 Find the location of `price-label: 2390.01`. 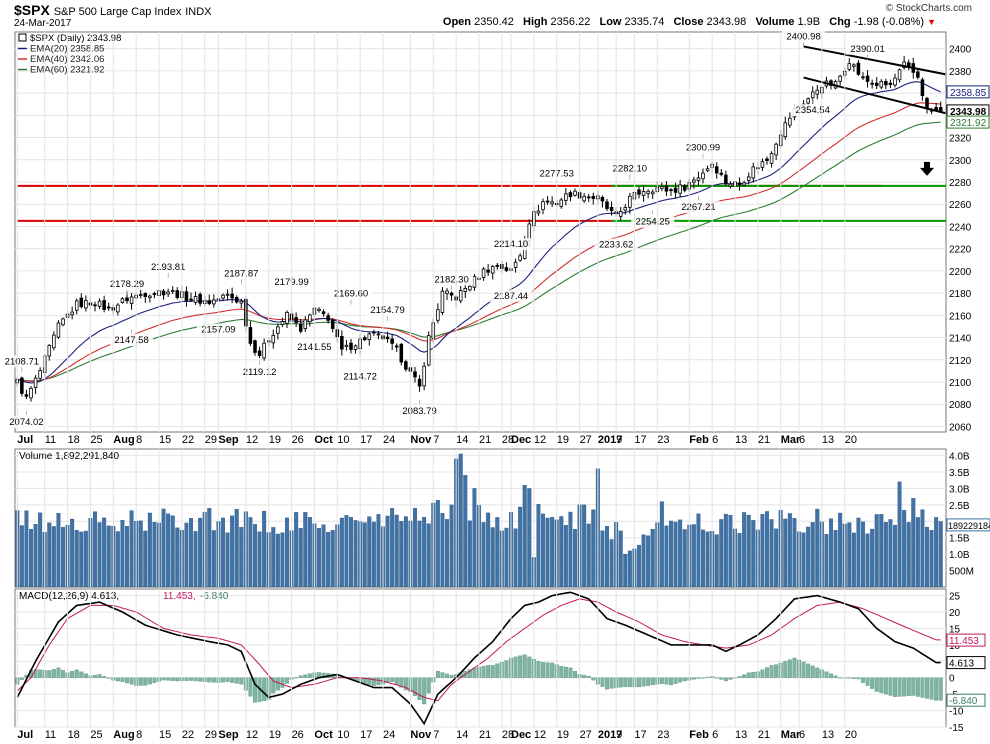

price-label: 2390.01 is located at coordinates (867, 49).